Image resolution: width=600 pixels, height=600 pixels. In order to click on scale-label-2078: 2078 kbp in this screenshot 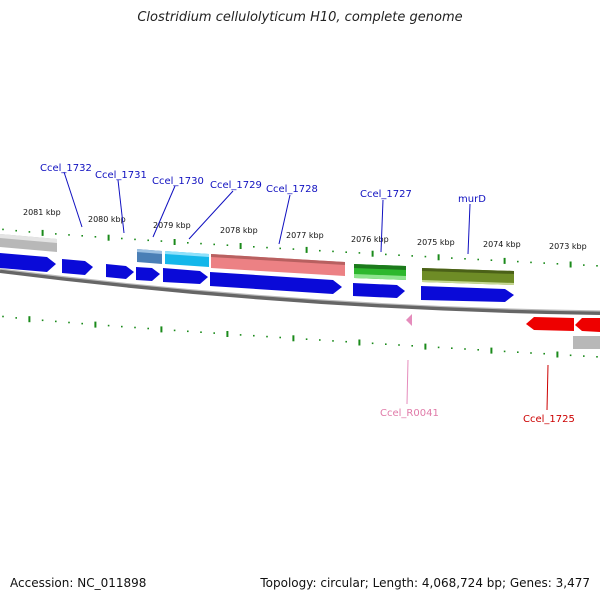, I will do `click(239, 230)`.